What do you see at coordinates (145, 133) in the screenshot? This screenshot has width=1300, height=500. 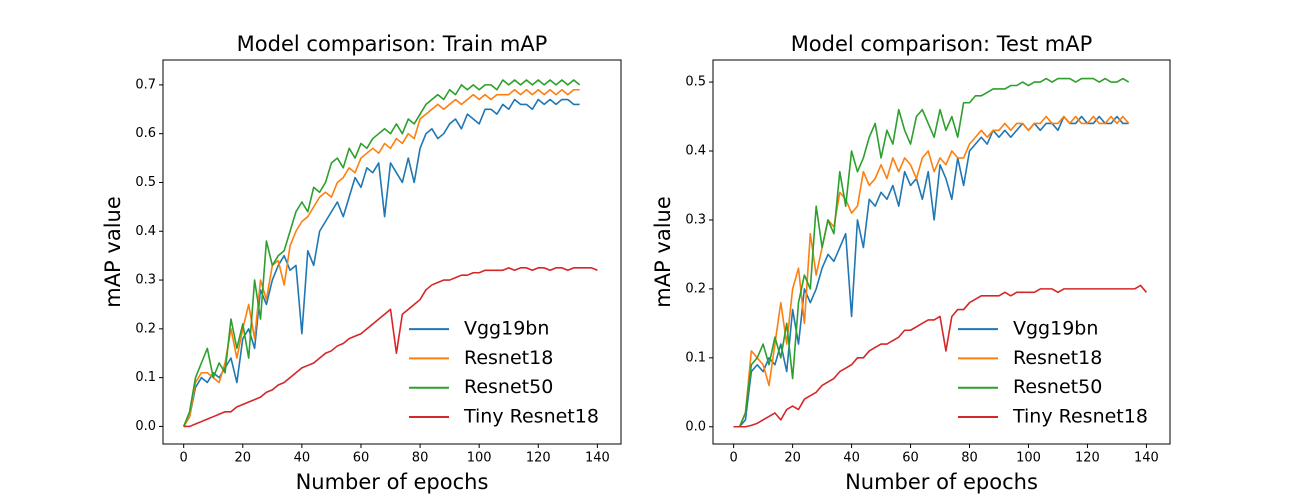 I see `y-tick-label: 0.6` at bounding box center [145, 133].